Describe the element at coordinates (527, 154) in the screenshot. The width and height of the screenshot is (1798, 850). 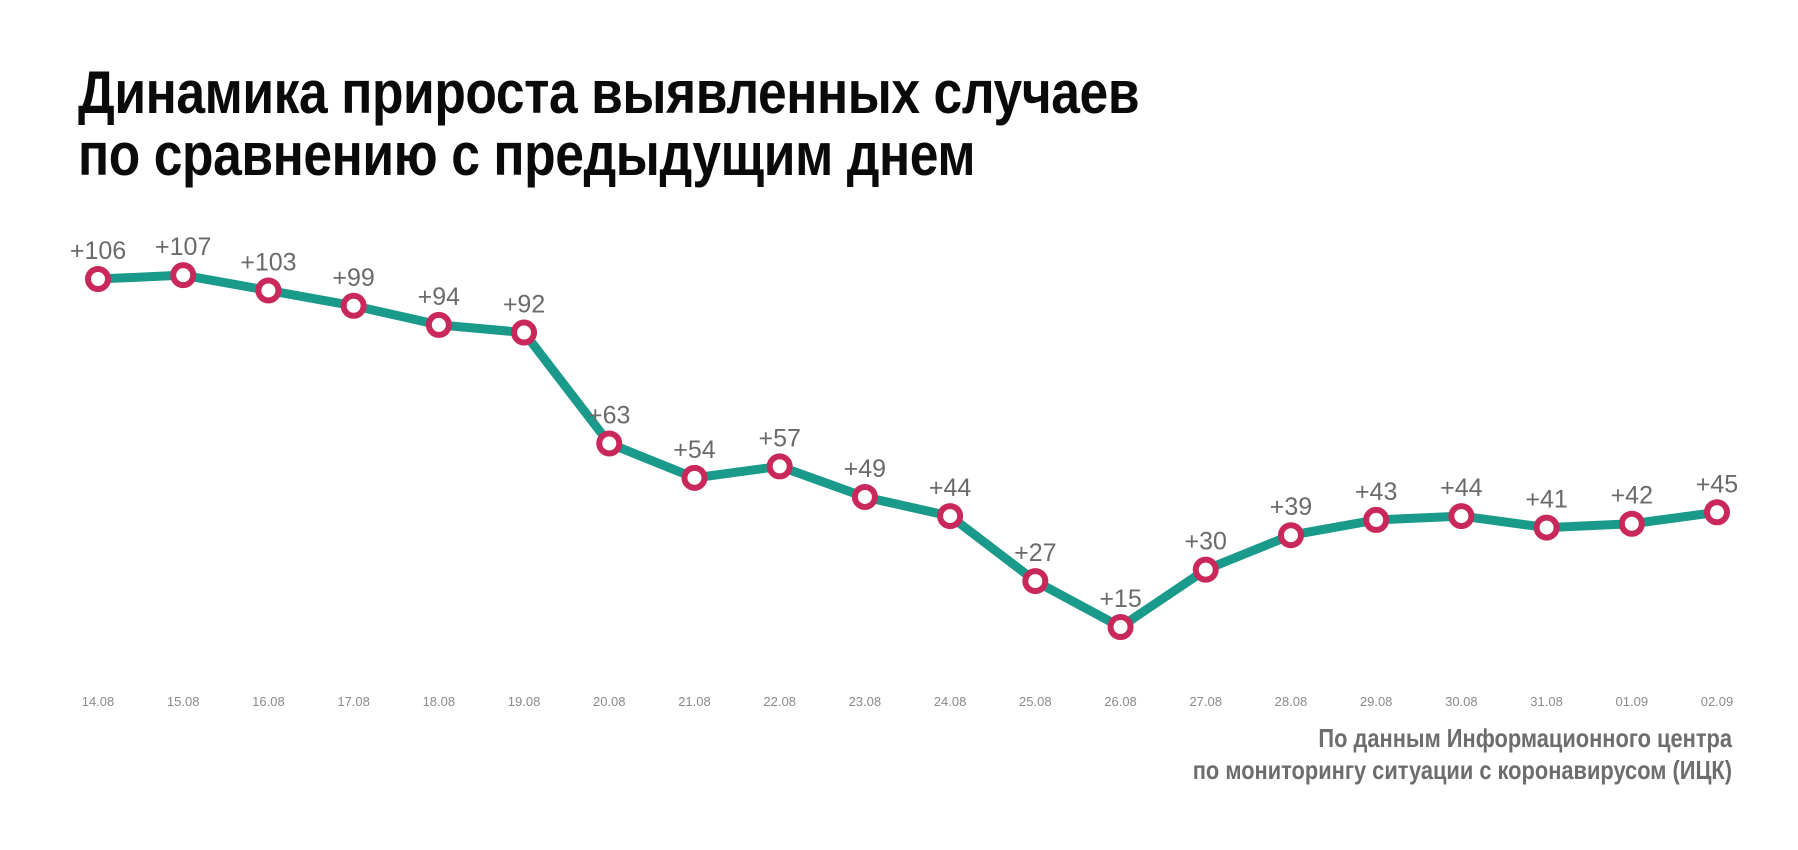
I see `chart-title-line-2: по сравнению с предыдущим днем` at that location.